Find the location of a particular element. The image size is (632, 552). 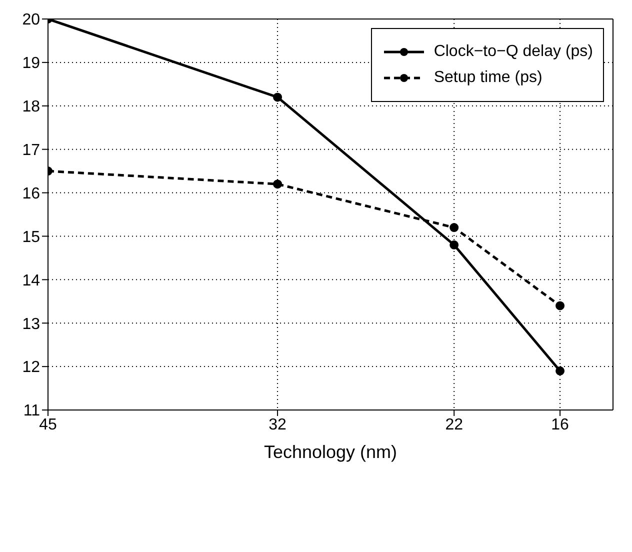

y-tick-label: 20 is located at coordinates (31, 20).